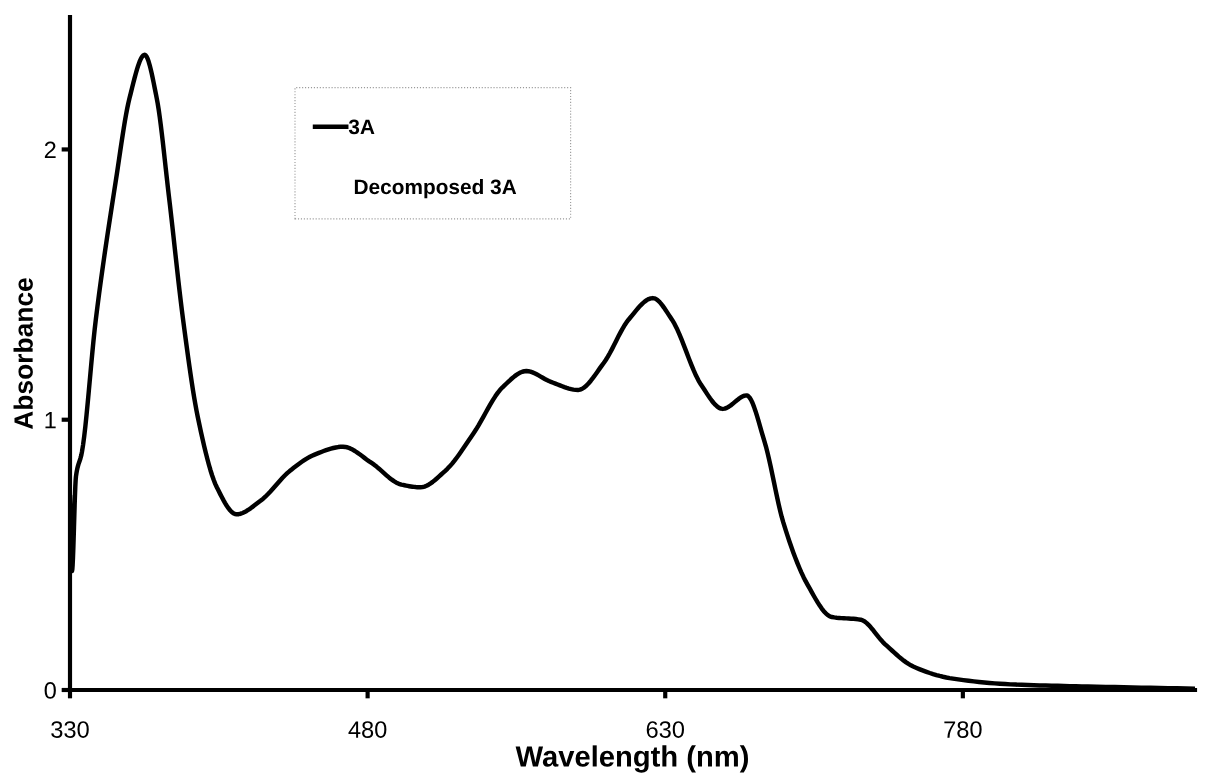 The image size is (1210, 783). What do you see at coordinates (70, 729) in the screenshot?
I see `x-tick-label: 330` at bounding box center [70, 729].